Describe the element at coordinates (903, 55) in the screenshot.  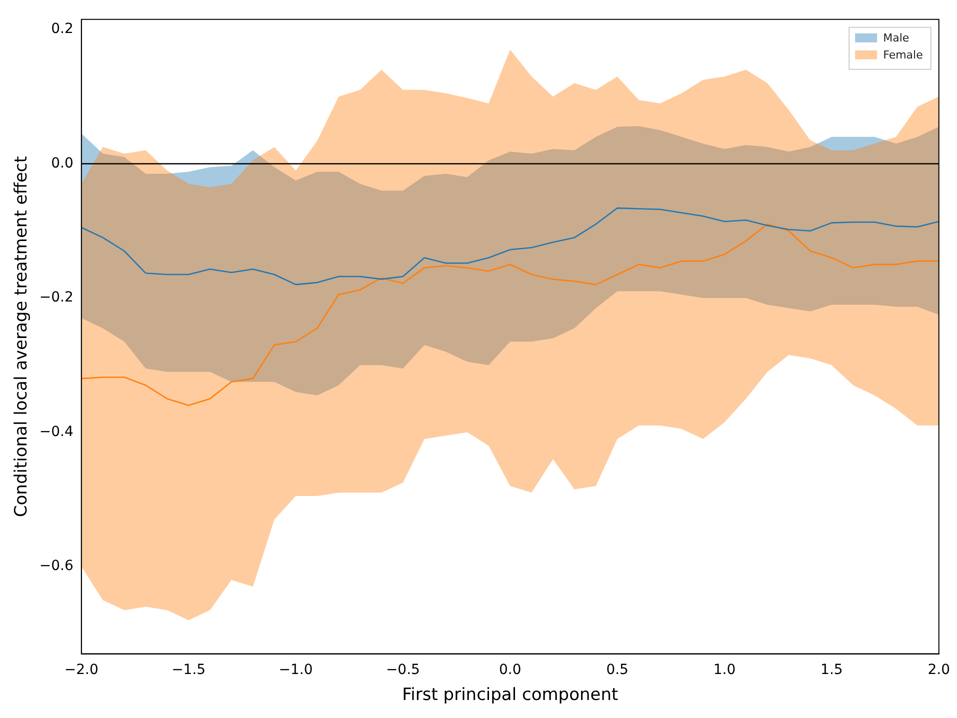
I see `legend-label: Female` at that location.